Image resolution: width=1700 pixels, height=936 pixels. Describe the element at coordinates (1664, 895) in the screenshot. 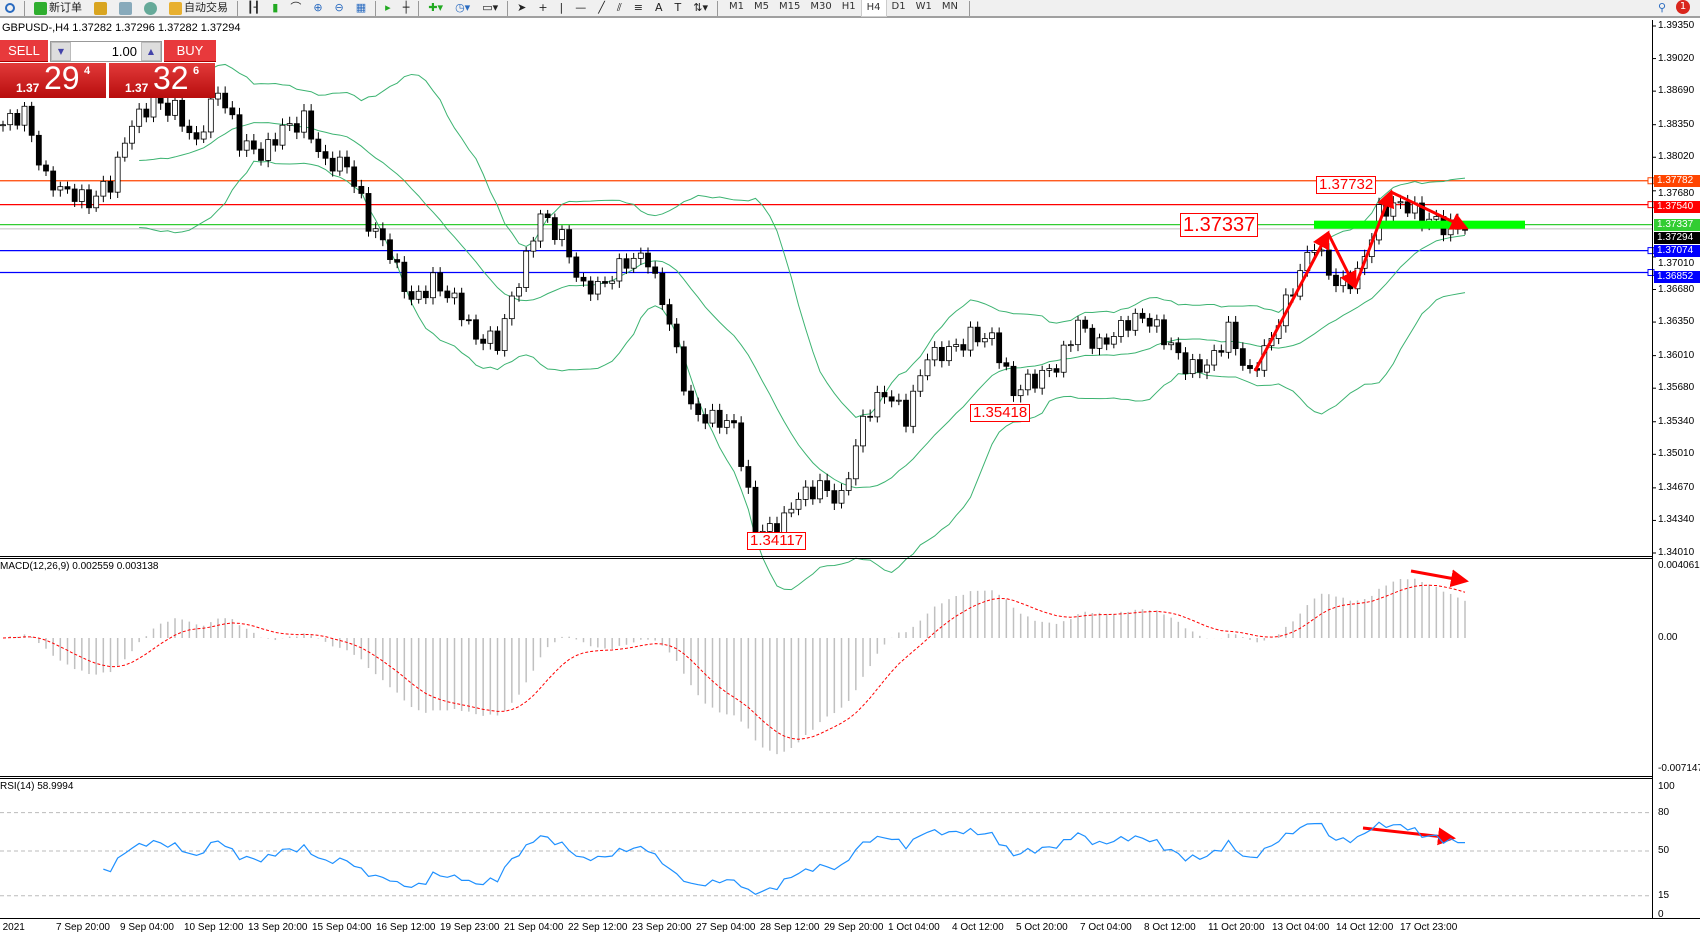

I see `rsi-axis-label: 15` at that location.